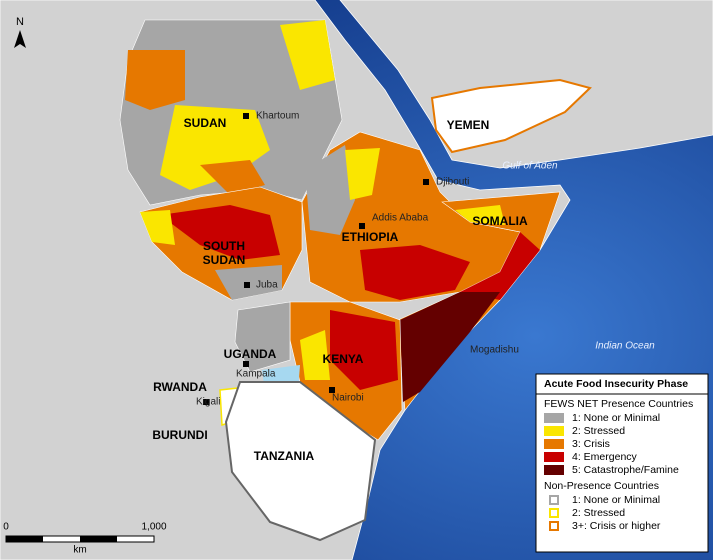 The image size is (713, 560). Describe the element at coordinates (530, 166) in the screenshot. I see `water-label: Gulf of Aden` at that location.